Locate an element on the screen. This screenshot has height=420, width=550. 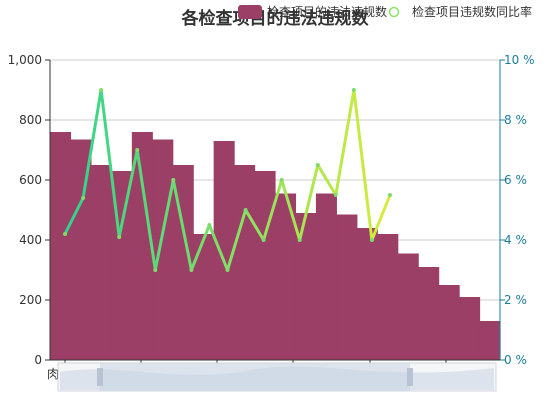
legend-item-line: 检查项目违规数同比率 is located at coordinates (457, 11).